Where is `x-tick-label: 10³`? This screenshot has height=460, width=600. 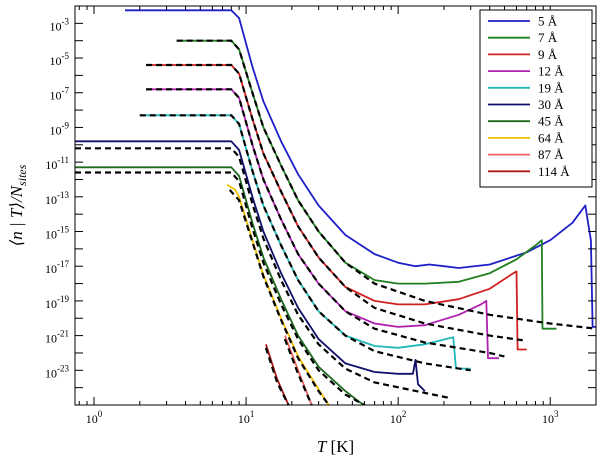
x-tick-label: 10³ is located at coordinates (550, 417).